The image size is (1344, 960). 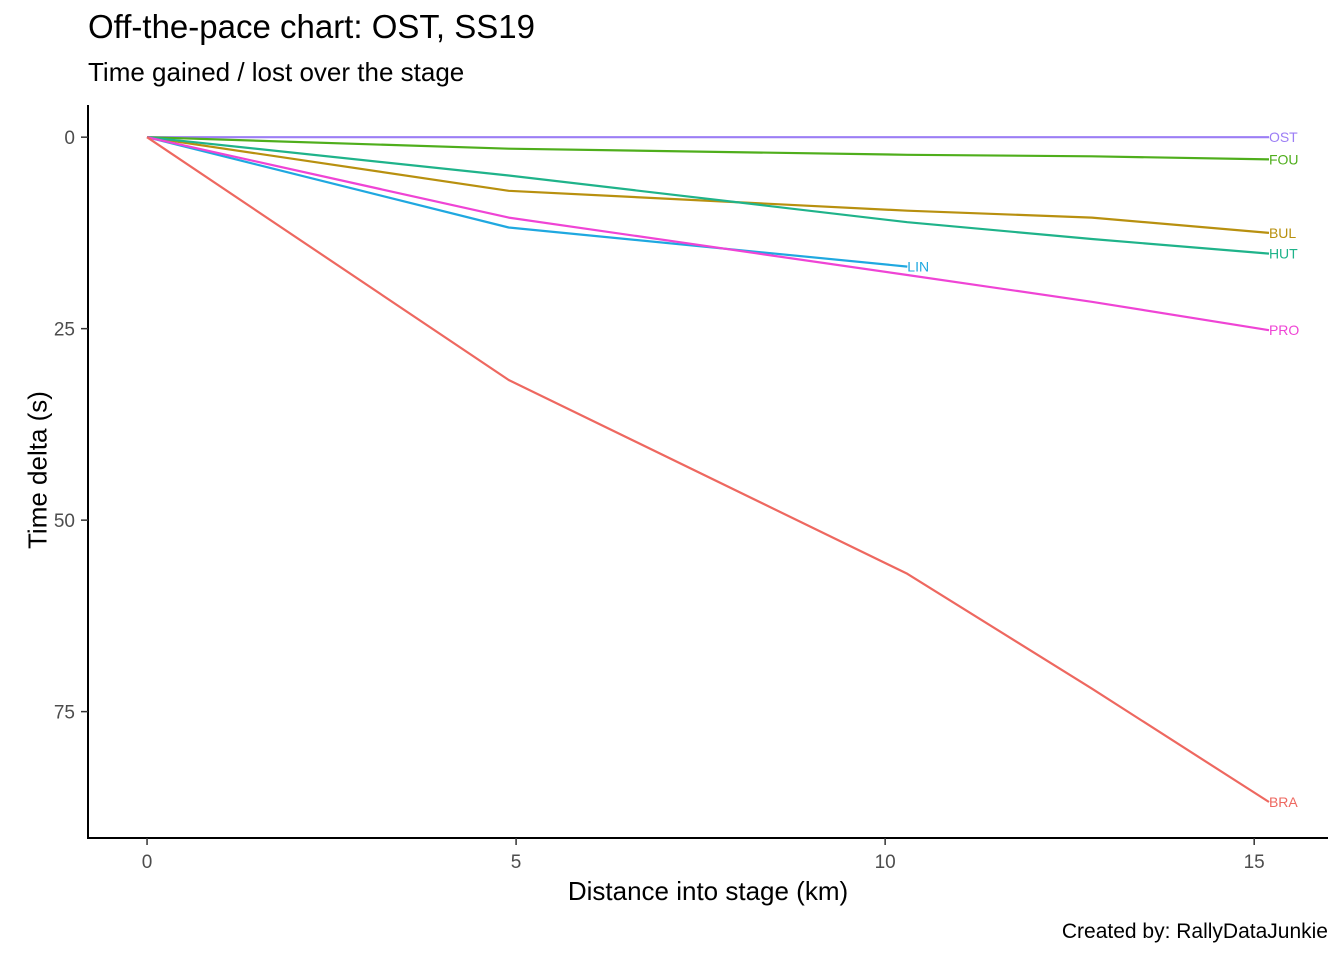 What do you see at coordinates (516, 862) in the screenshot?
I see `x-tick-label: 5` at bounding box center [516, 862].